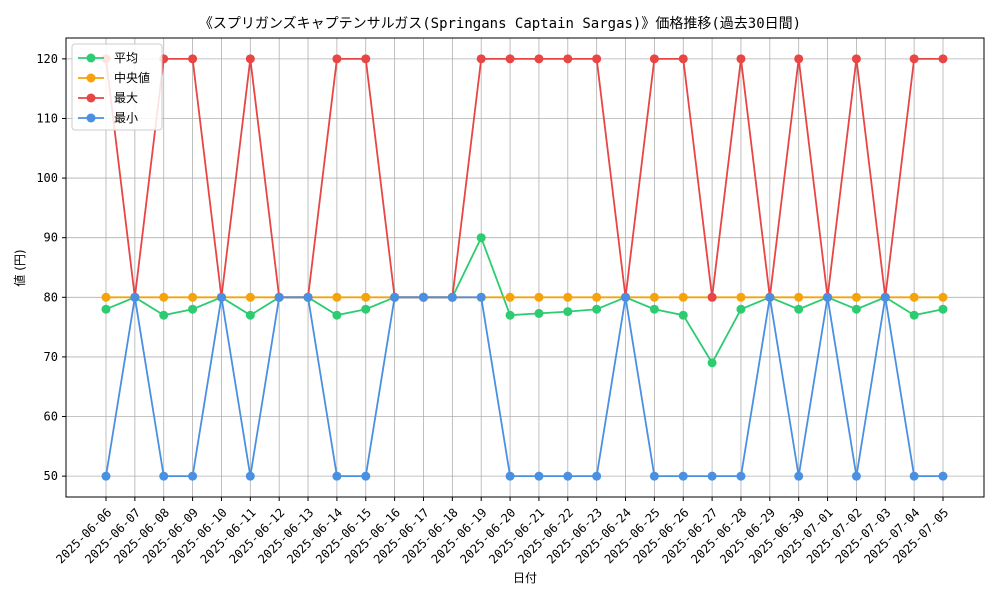 Image resolution: width=1000 pixels, height=600 pixels. Describe the element at coordinates (525, 578) in the screenshot. I see `x-axis-label: 日付` at that location.